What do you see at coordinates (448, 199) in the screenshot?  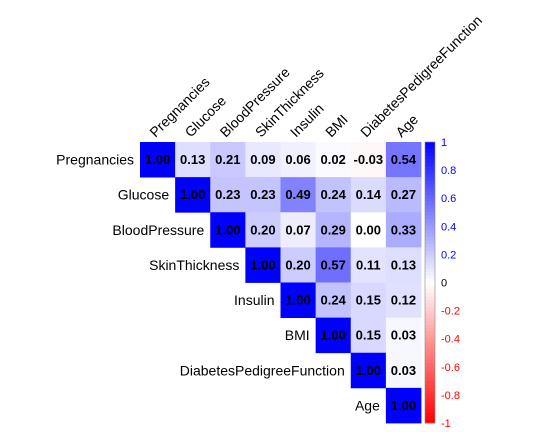 I see `color-legend-tick-label: 0.6` at bounding box center [448, 199].